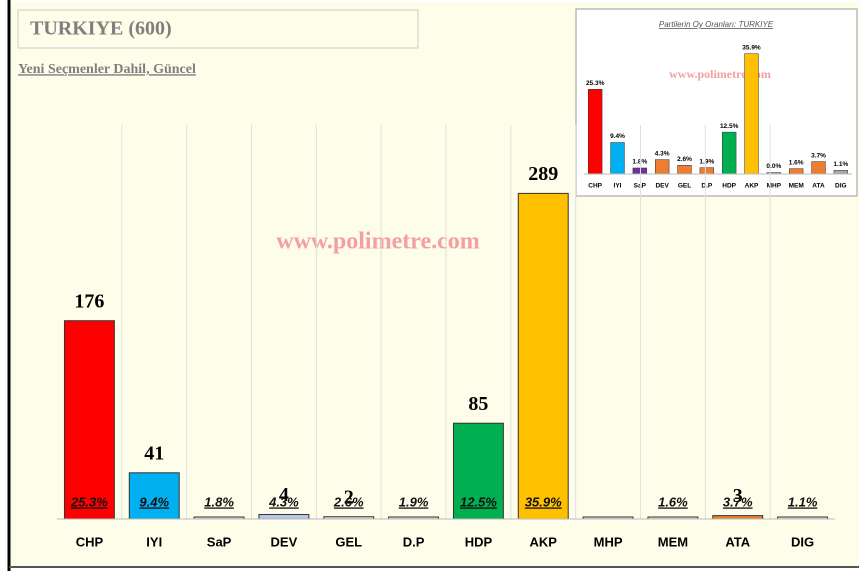  What do you see at coordinates (107, 69) in the screenshot?
I see `chart-subtitle: Yeni Seçmenler Dahil, Güncel` at bounding box center [107, 69].